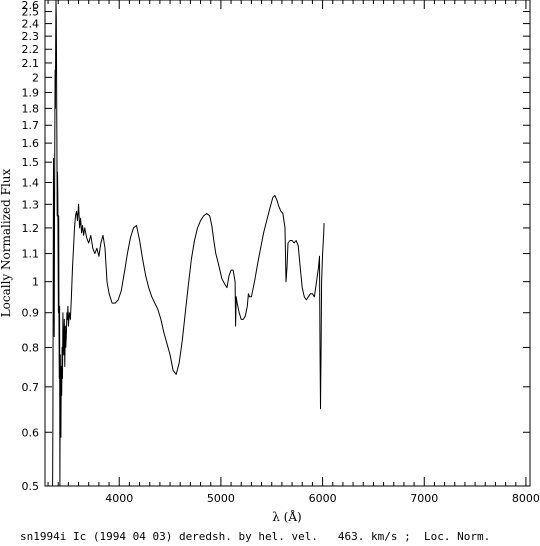 The width and height of the screenshot is (540, 546). I want to click on y-tick-label: 0.9, so click(31, 313).